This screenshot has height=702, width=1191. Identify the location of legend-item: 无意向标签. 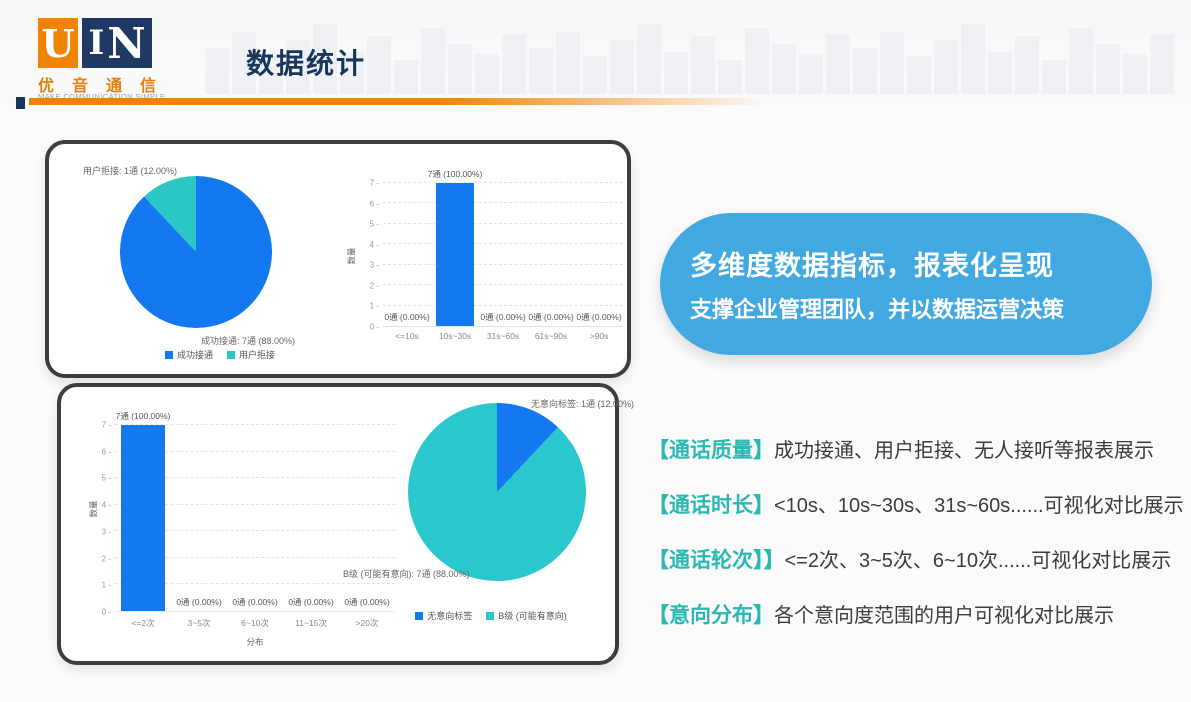
(443, 615).